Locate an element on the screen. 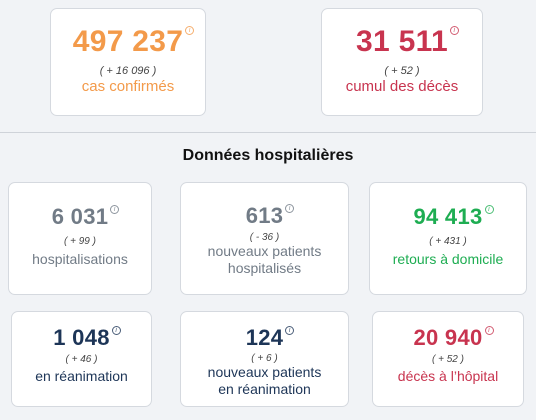 Image resolution: width=536 pixels, height=420 pixels. reanimation-delta: ( + 46 ) is located at coordinates (81, 359).